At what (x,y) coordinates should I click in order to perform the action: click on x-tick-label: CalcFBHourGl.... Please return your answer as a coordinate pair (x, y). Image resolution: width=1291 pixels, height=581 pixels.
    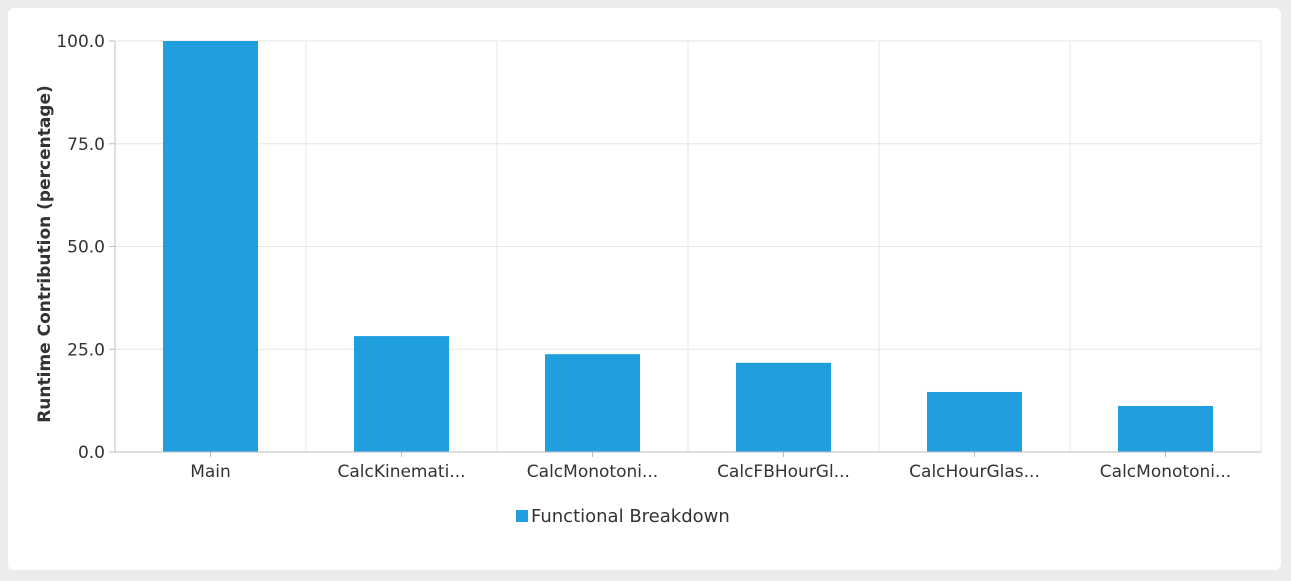
    Looking at the image, I should click on (783, 472).